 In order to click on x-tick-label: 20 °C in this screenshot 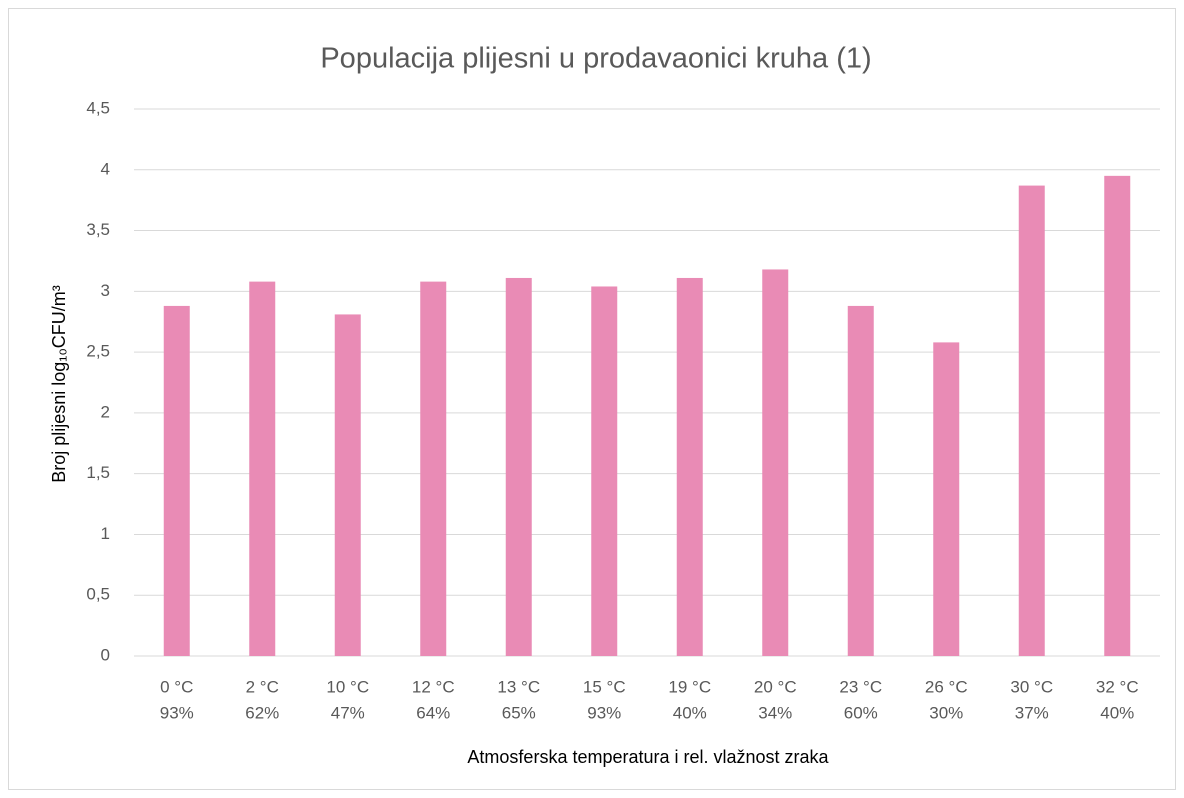, I will do `click(775, 686)`.